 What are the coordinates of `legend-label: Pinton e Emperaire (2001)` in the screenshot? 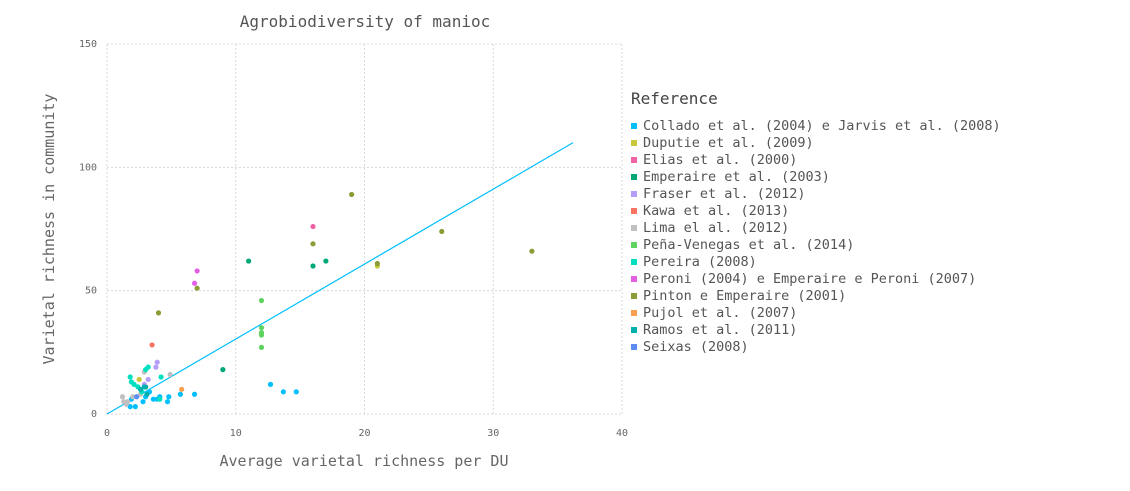 It's located at (744, 296).